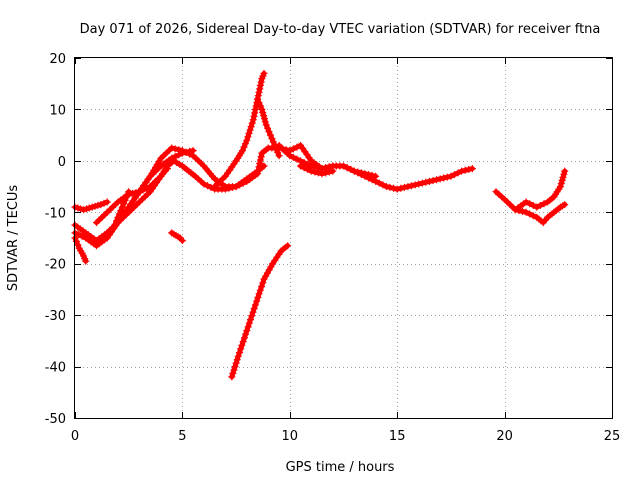  I want to click on y-tick-label: -40, so click(55, 368).